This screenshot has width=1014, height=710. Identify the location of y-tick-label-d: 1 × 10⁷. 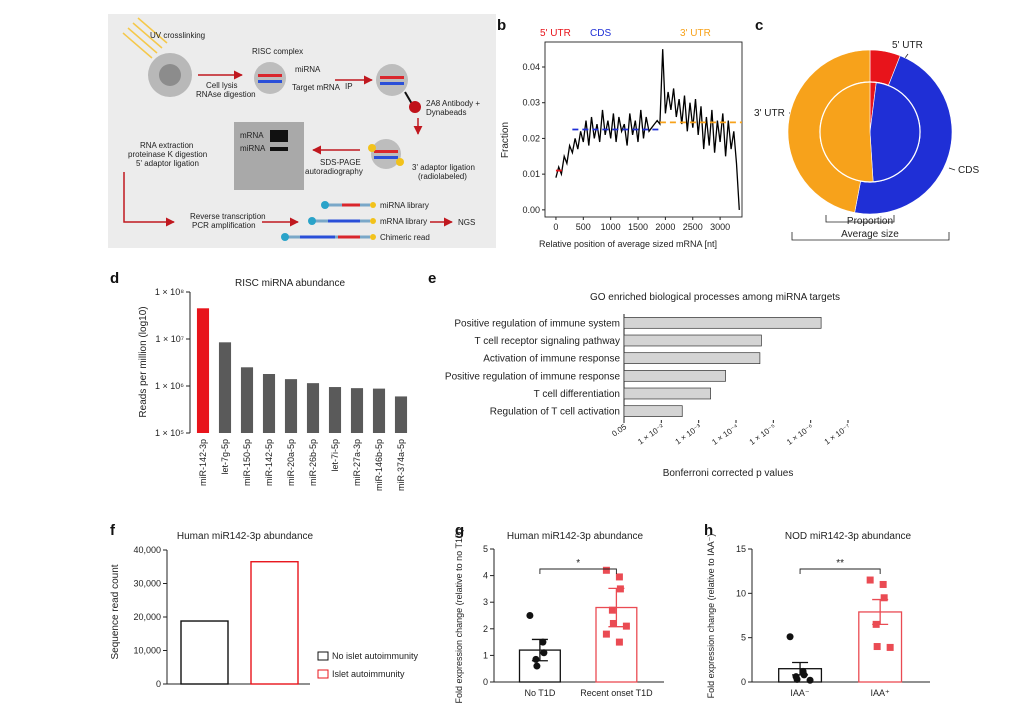
(169, 339).